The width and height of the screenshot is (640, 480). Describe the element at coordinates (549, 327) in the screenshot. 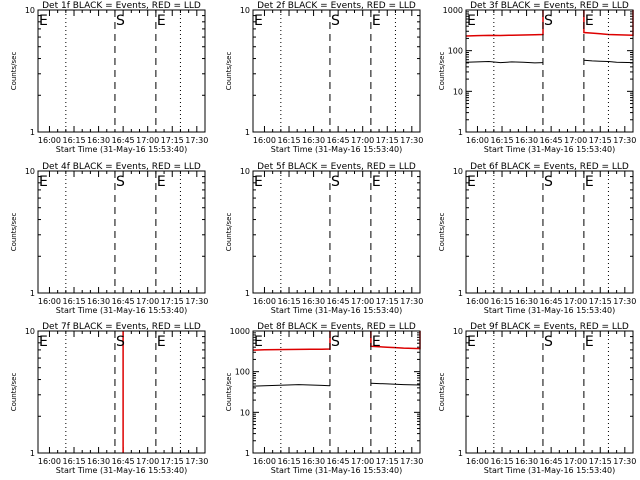

I see `panel-title: Det 9f BLACK = Events, RED = LLD` at that location.